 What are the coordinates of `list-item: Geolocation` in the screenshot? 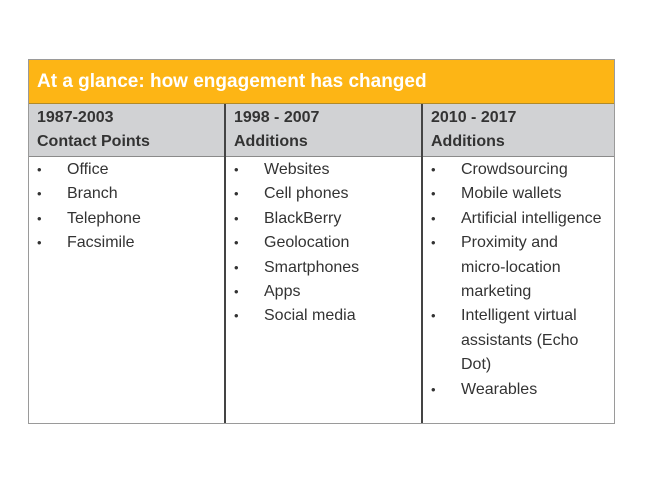 It's located at (321, 243).